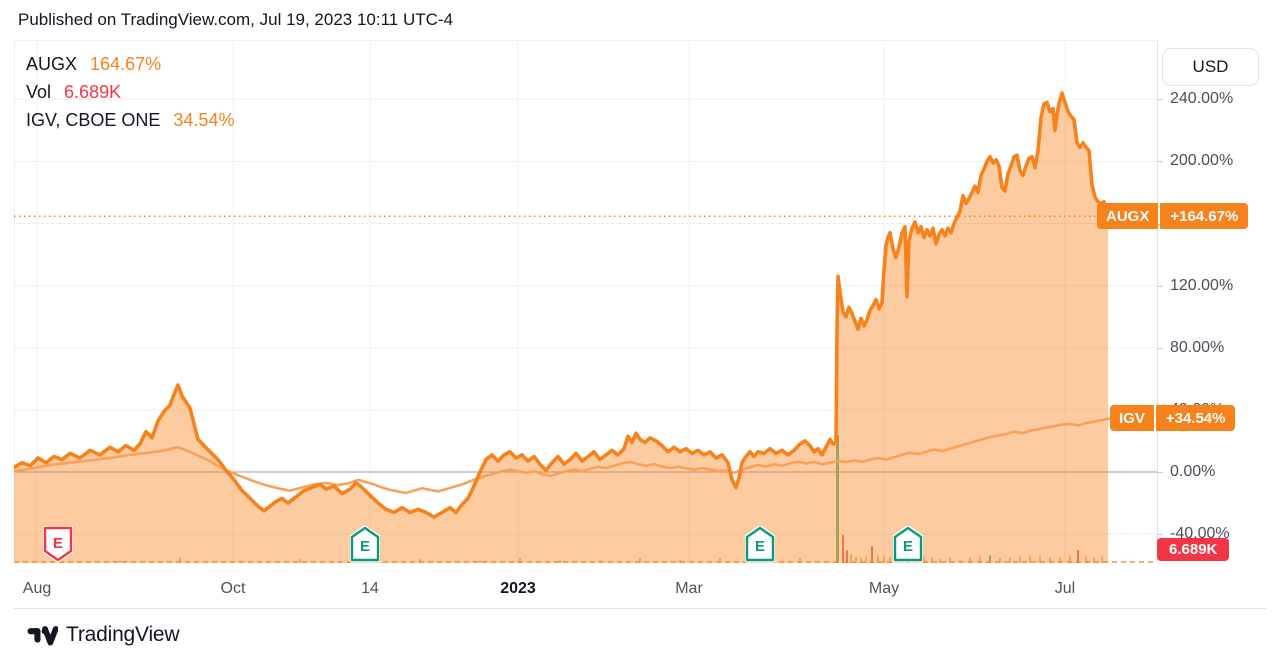  I want to click on legend-value: 6.689K, so click(93, 92).